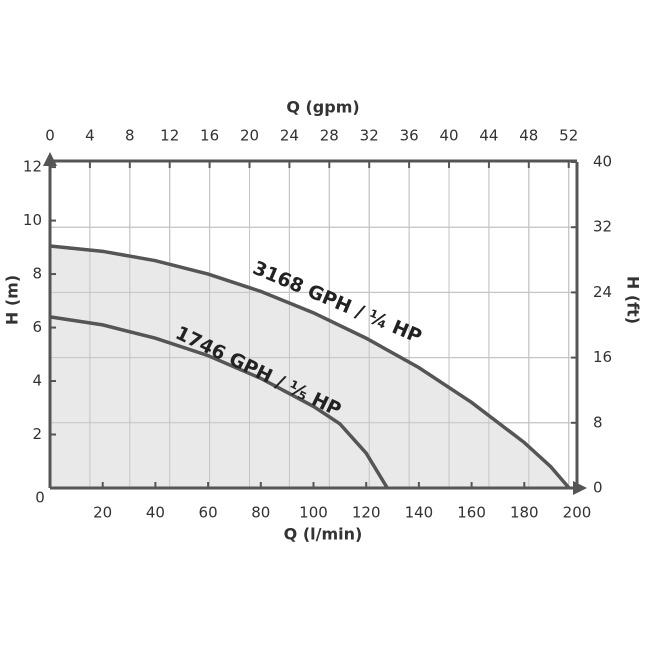 Image resolution: width=646 pixels, height=650 pixels. I want to click on x2-tick-label: 12, so click(169, 136).